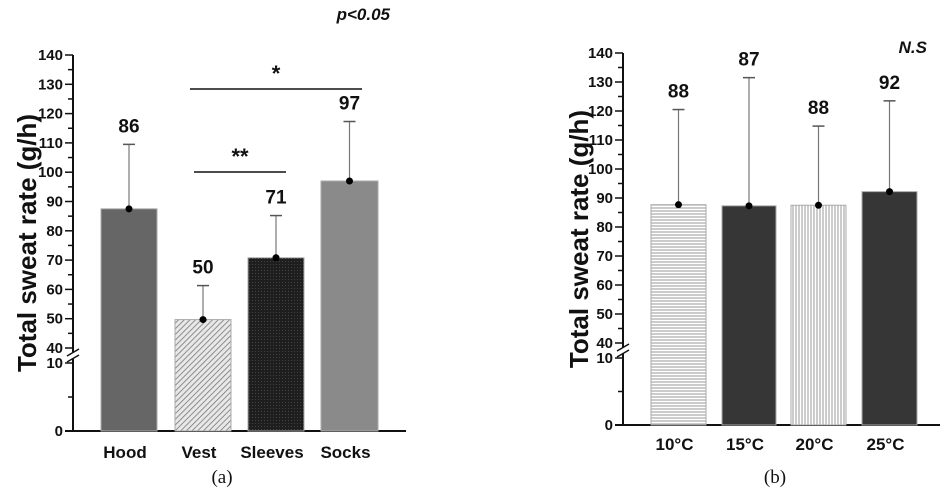  What do you see at coordinates (345, 452) in the screenshot?
I see `category-label: Socks` at bounding box center [345, 452].